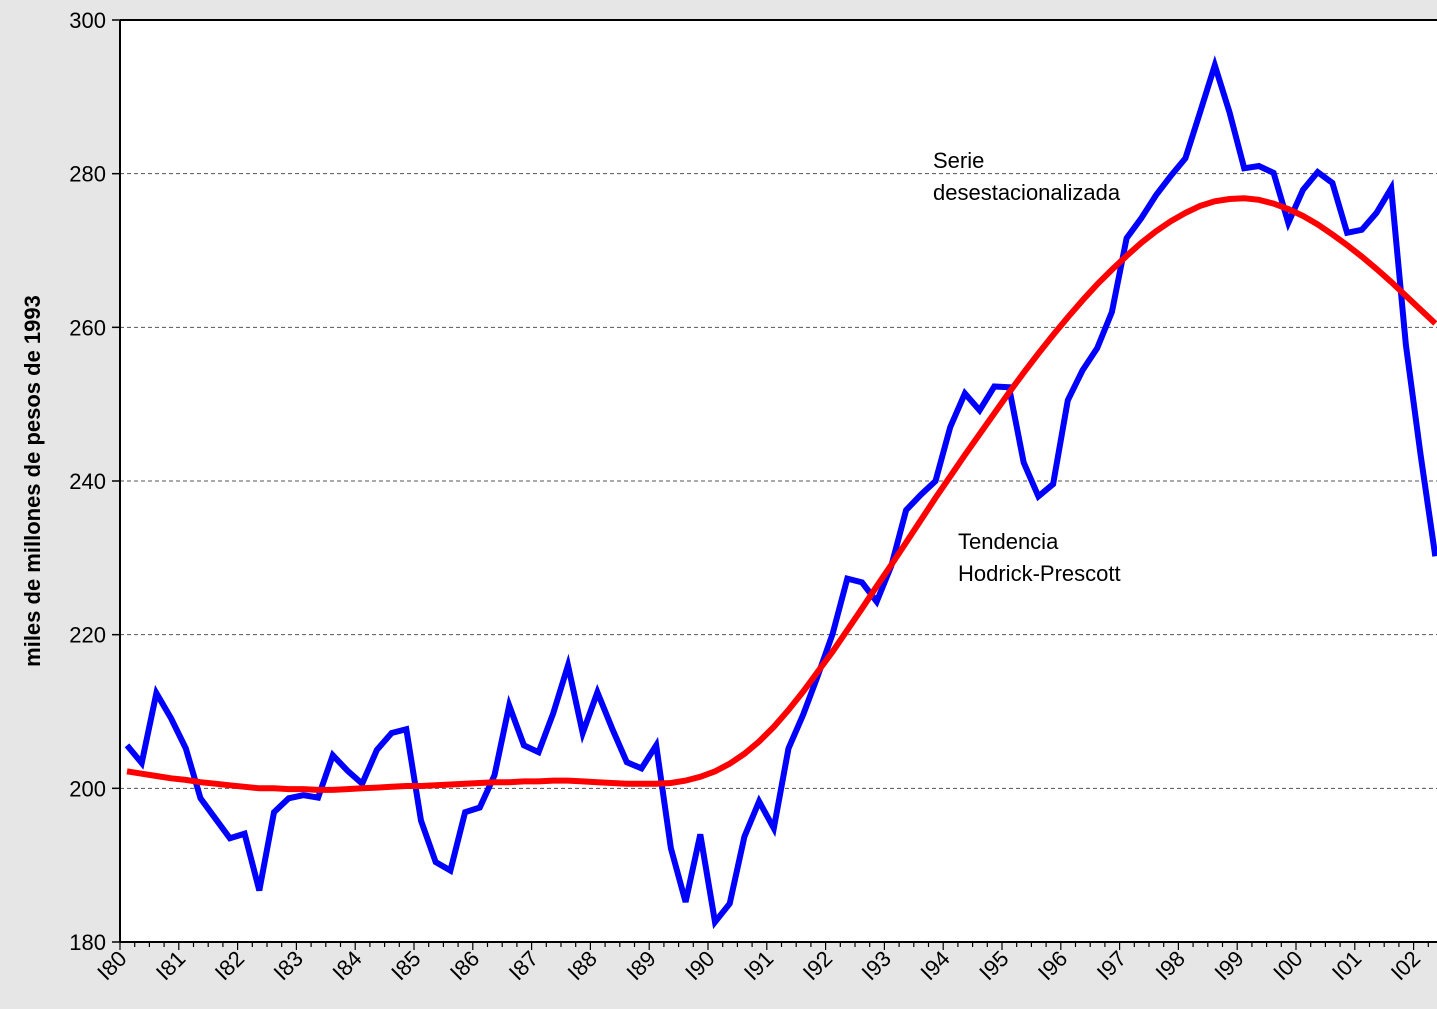  I want to click on x-tick-label: I91, so click(758, 965).